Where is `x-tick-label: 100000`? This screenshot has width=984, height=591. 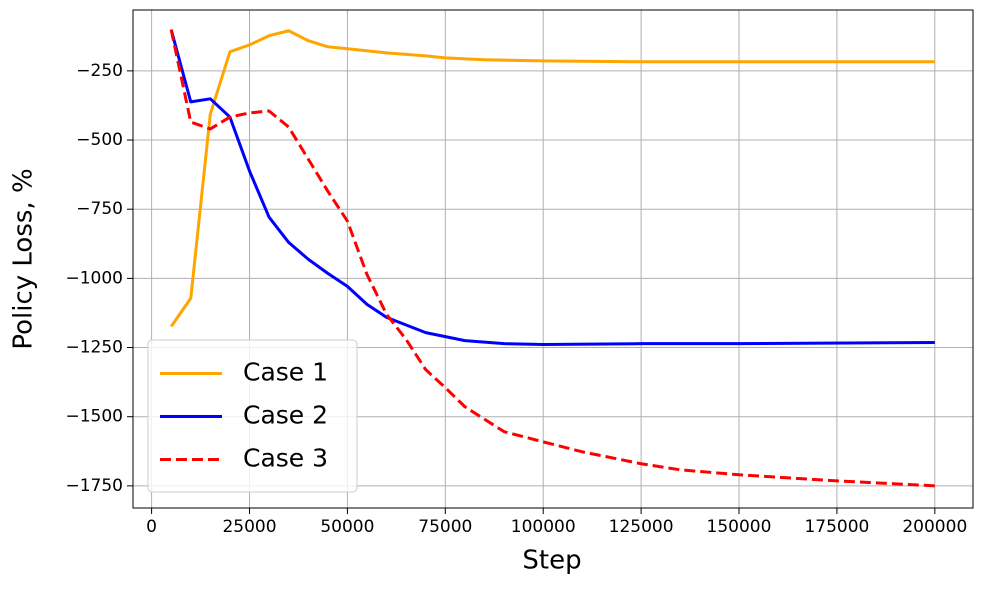
x-tick-label: 100000 is located at coordinates (543, 527).